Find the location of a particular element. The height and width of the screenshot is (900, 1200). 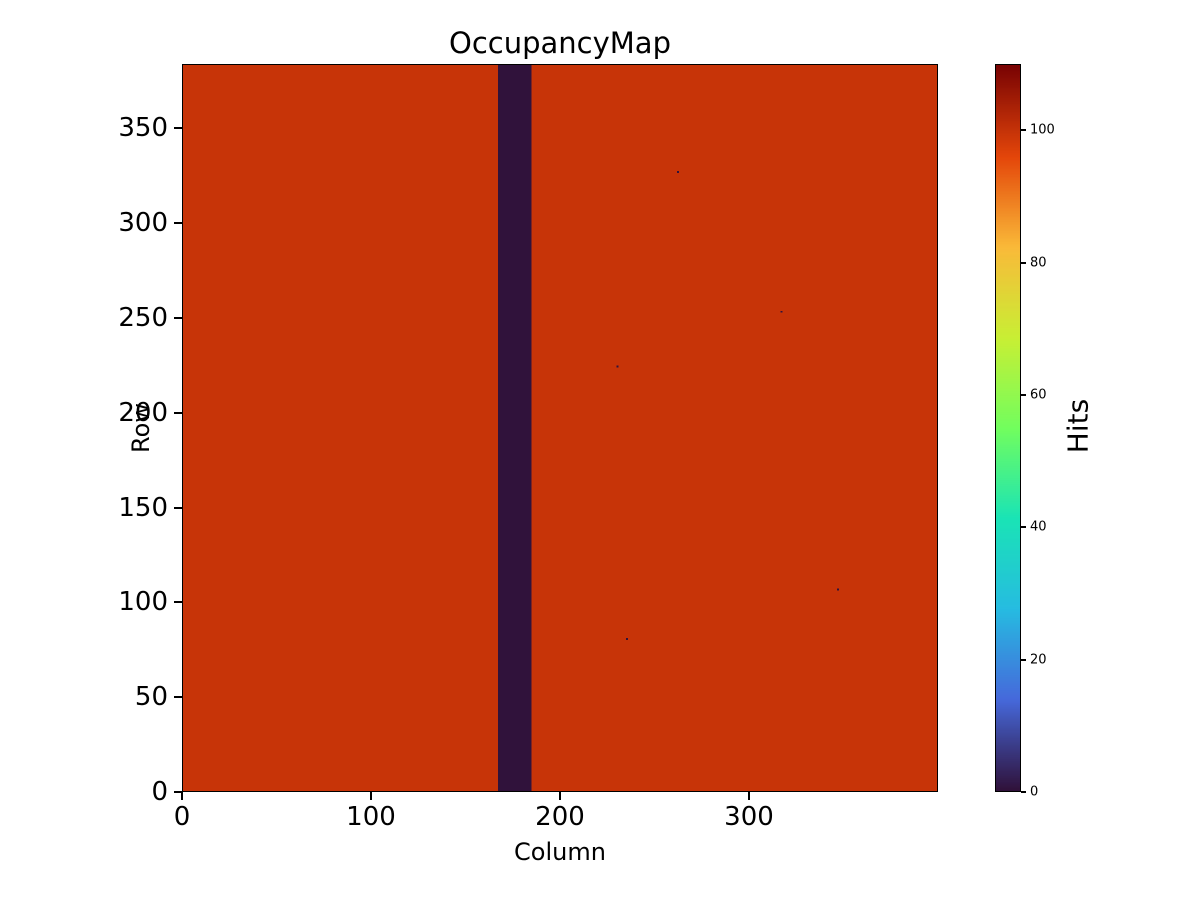

colorbar-tick-label: 40 is located at coordinates (1038, 527).